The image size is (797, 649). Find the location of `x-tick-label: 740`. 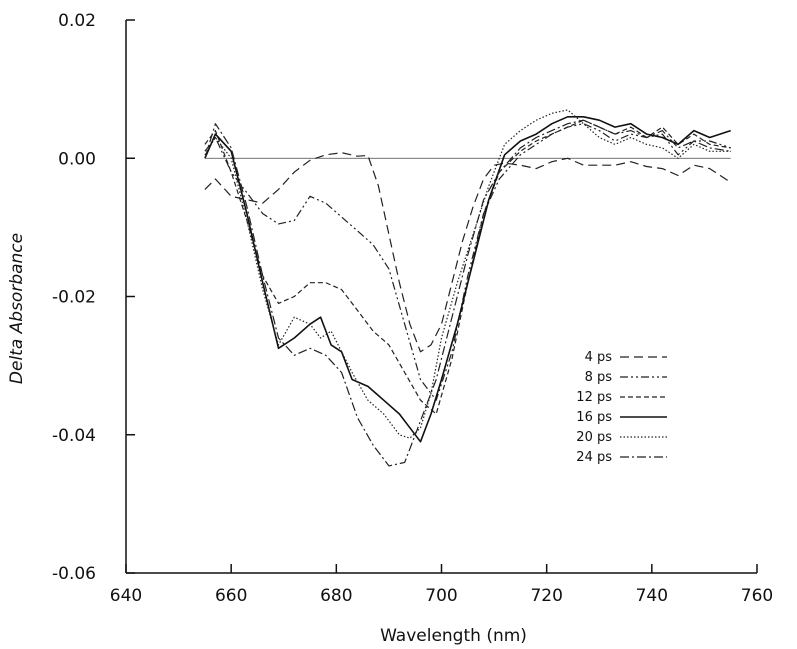

x-tick-label: 740 is located at coordinates (652, 596).